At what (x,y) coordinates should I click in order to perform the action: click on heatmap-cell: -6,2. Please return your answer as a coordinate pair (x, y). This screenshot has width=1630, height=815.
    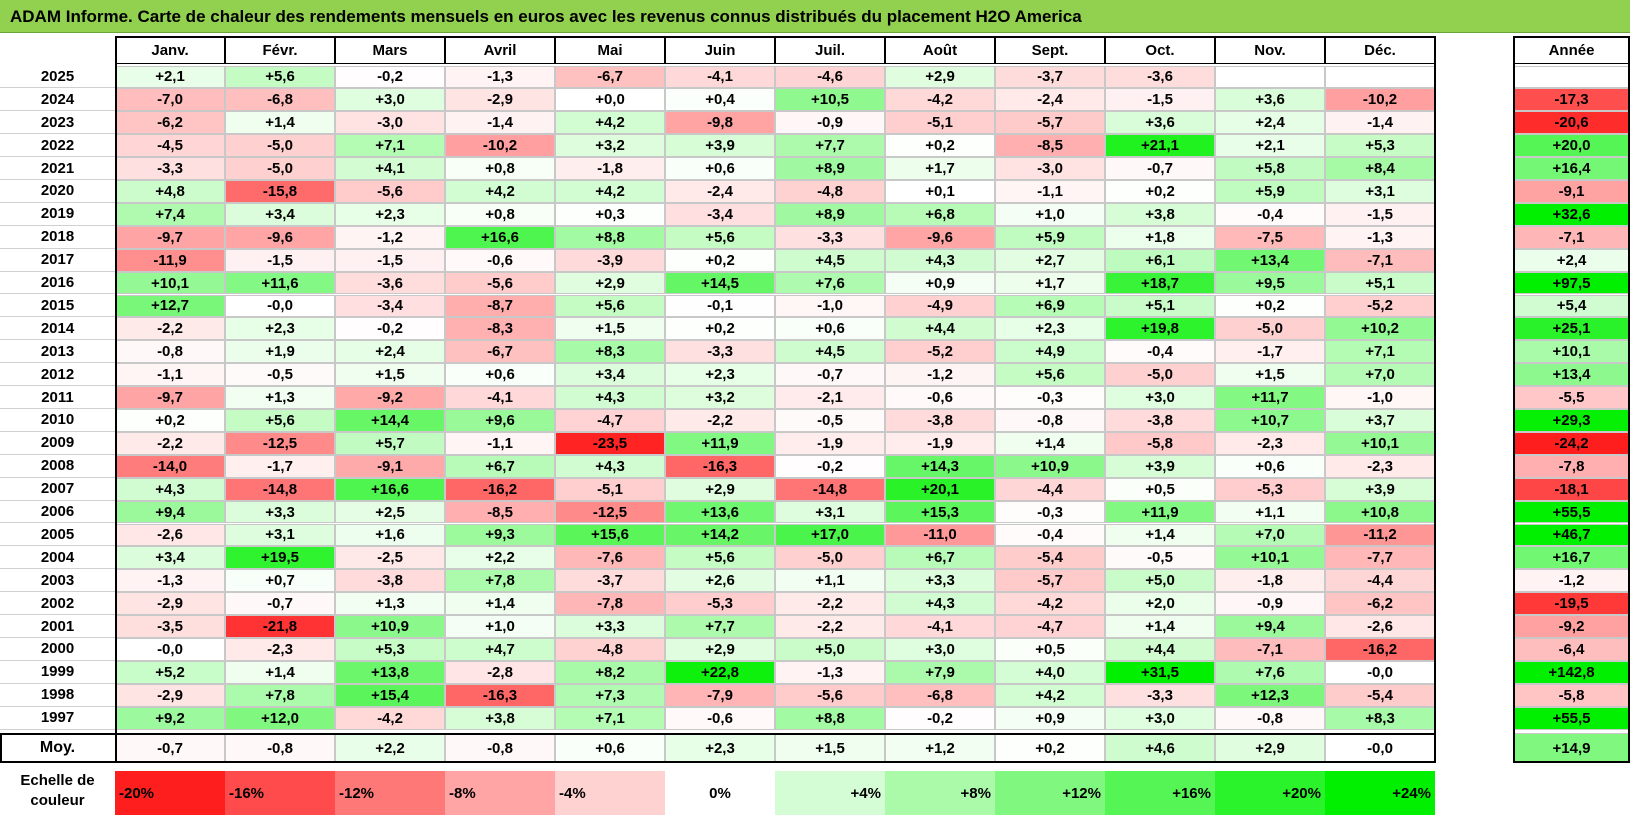
    Looking at the image, I should click on (170, 123).